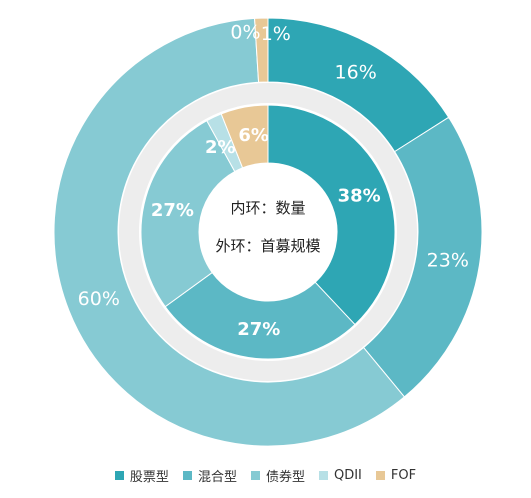 This screenshot has height=498, width=531. Describe the element at coordinates (285, 477) in the screenshot. I see `legend-label: 债券型` at that location.